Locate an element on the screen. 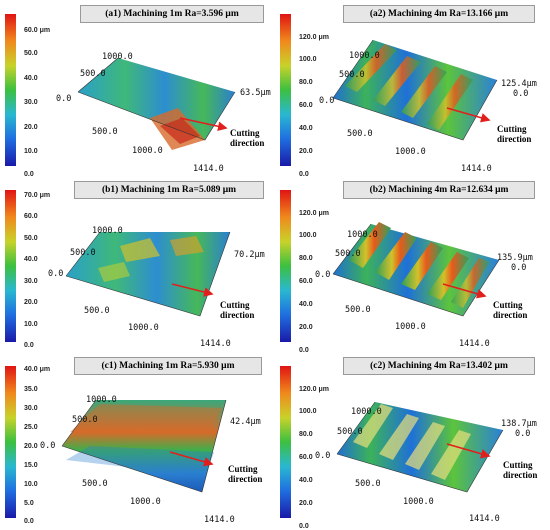  scale-tick: 15.0 is located at coordinates (31, 465).